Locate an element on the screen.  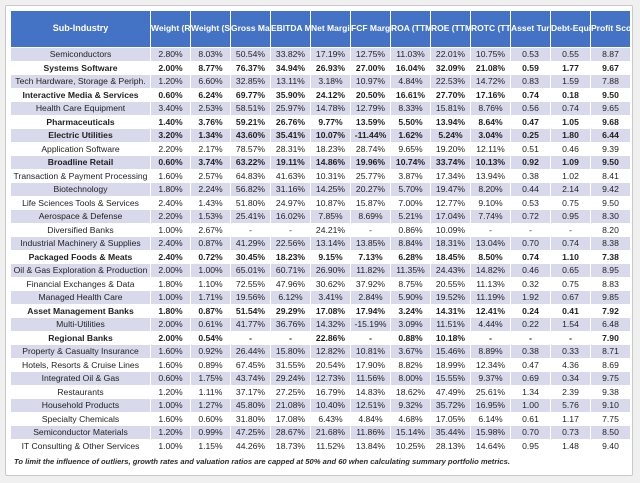
value-cell: 16.95% is located at coordinates (490, 405).